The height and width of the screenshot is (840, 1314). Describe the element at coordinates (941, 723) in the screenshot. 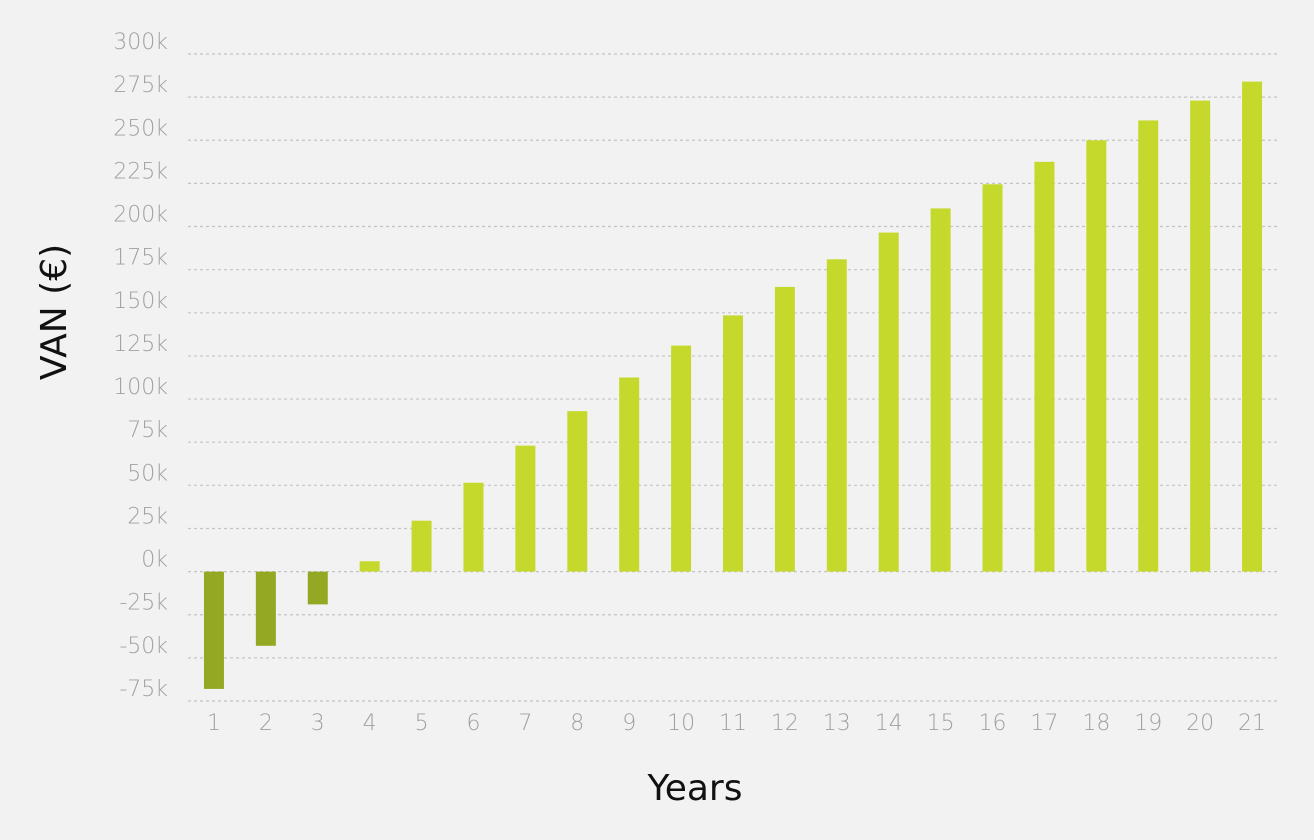

I see `x-tick-label: 15` at that location.